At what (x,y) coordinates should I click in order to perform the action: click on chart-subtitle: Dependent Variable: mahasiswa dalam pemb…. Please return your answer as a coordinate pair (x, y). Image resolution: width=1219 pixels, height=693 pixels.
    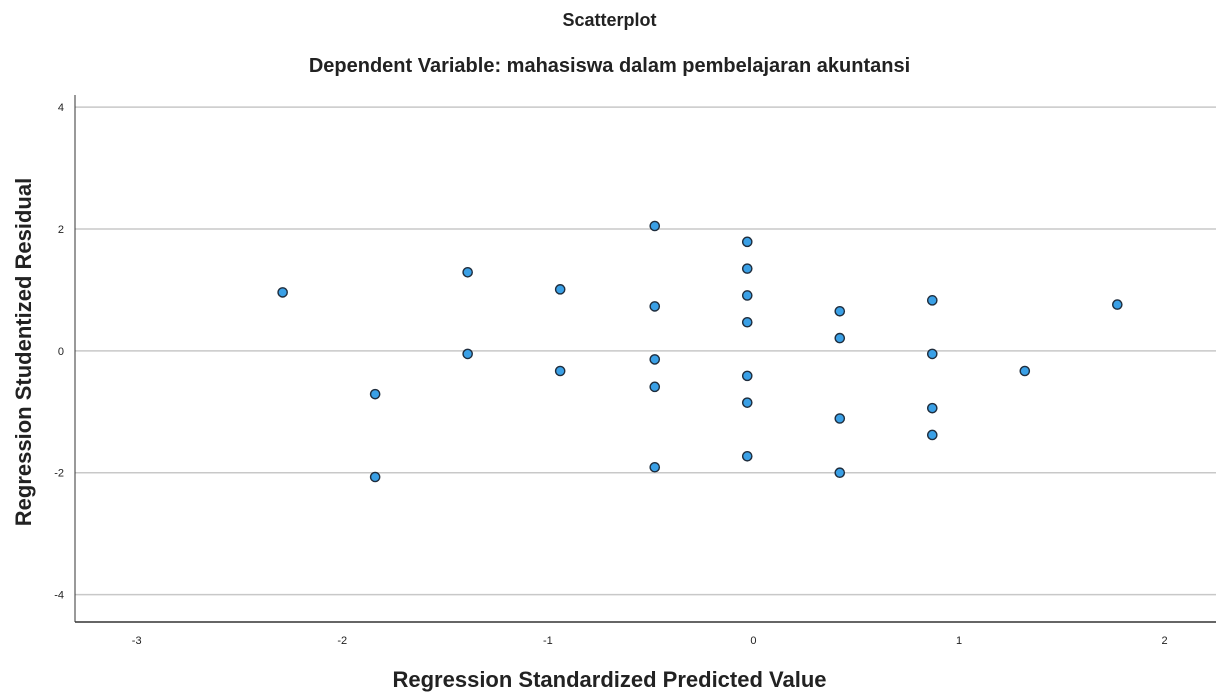
    Looking at the image, I should click on (609, 66).